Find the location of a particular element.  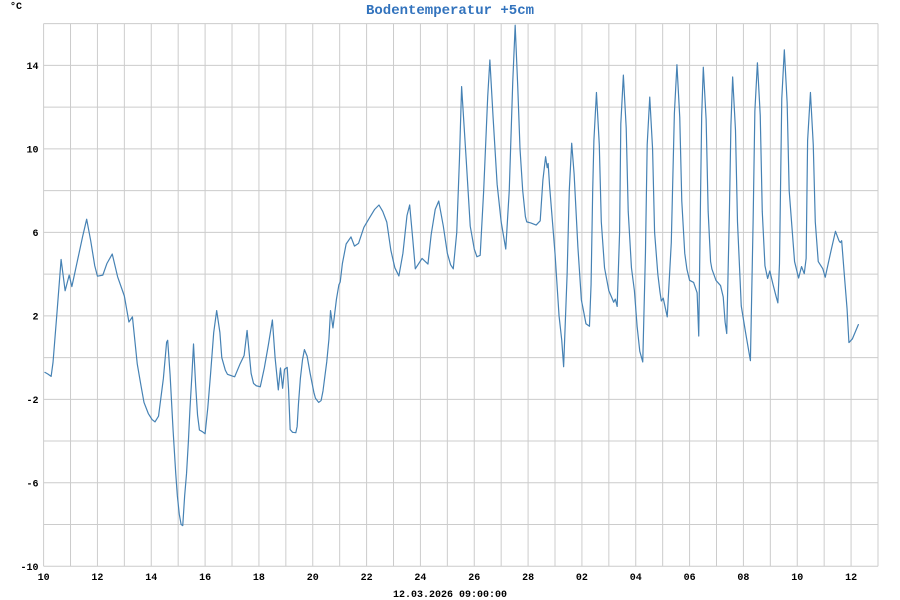

svg-text: 08 is located at coordinates (743, 578).